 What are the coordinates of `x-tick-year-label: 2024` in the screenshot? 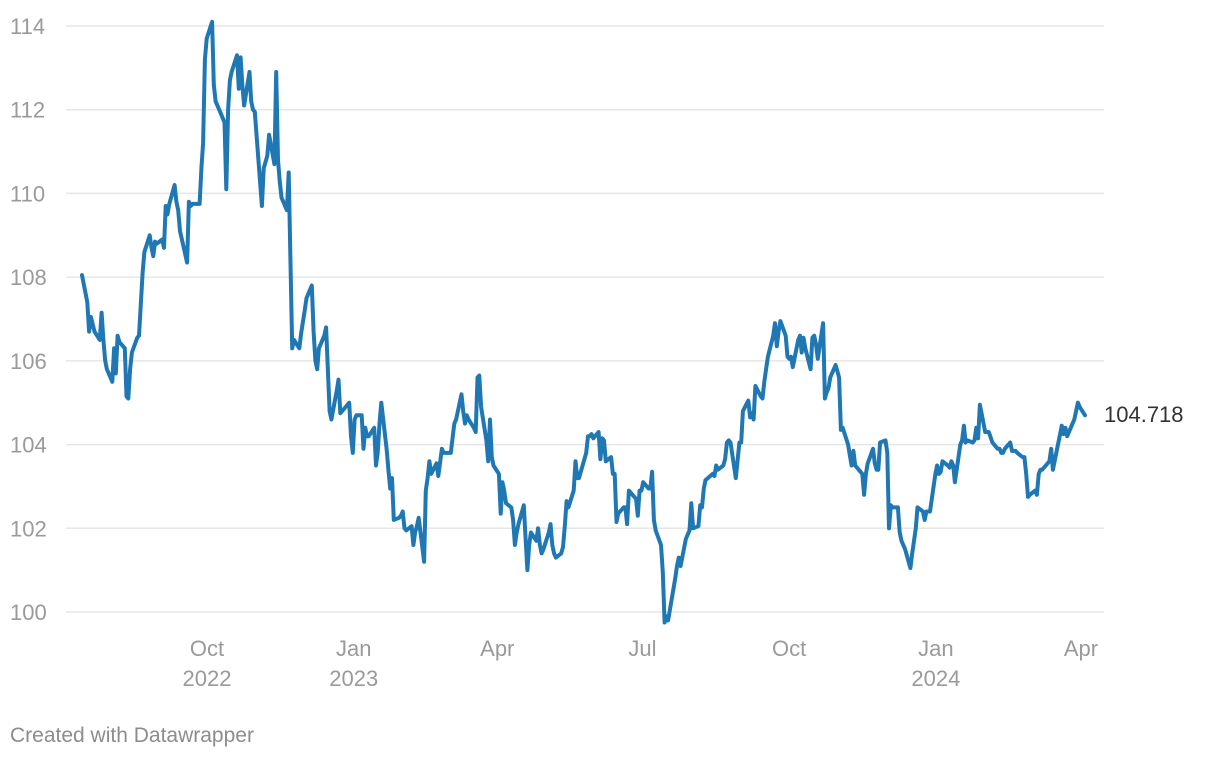 It's located at (935, 678).